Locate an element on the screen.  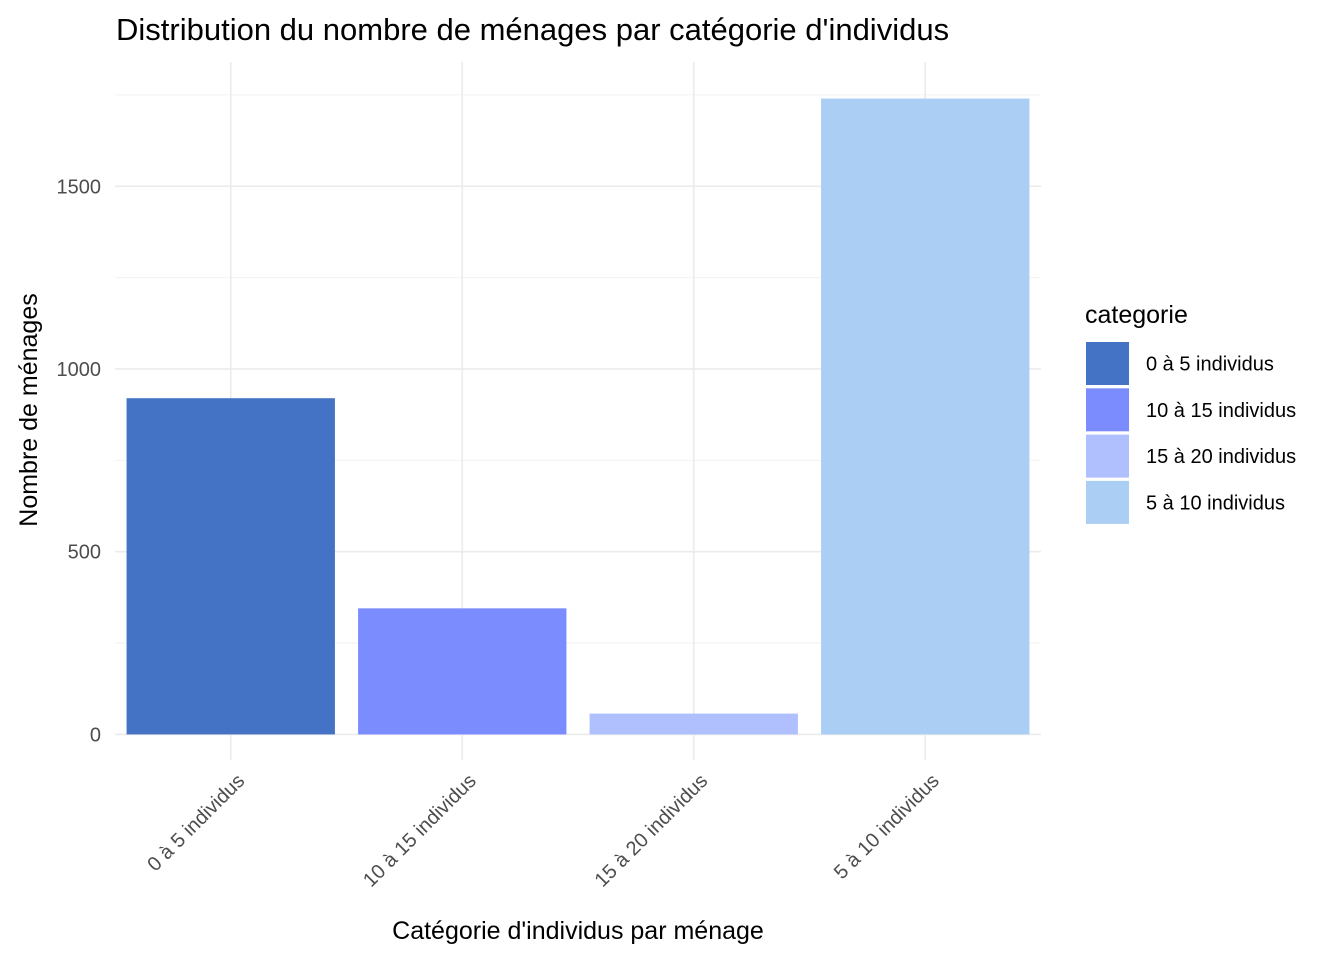
y-axis-ticks: 0 500 1000 1500 is located at coordinates (79, 461).